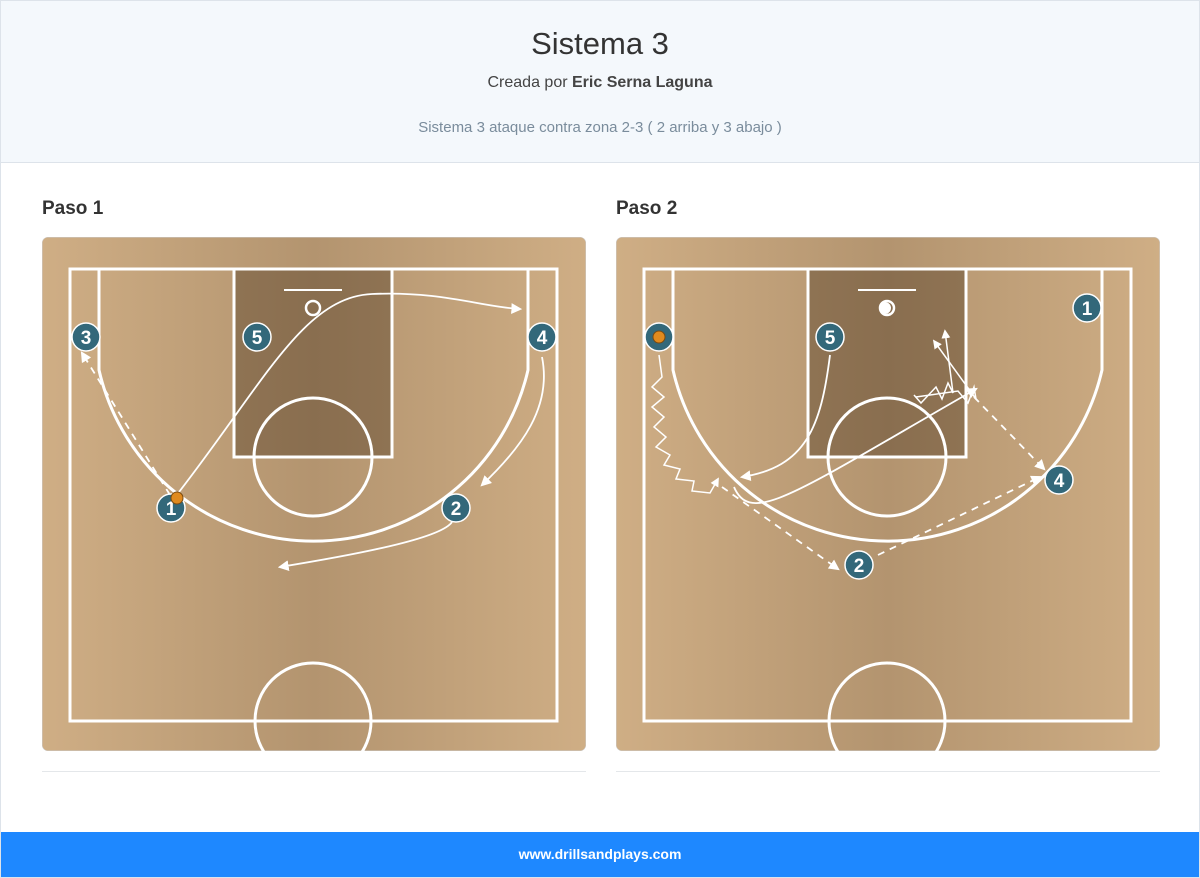 This screenshot has width=1200, height=878. Describe the element at coordinates (885, 308) in the screenshot. I see `hoop-ball` at that location.